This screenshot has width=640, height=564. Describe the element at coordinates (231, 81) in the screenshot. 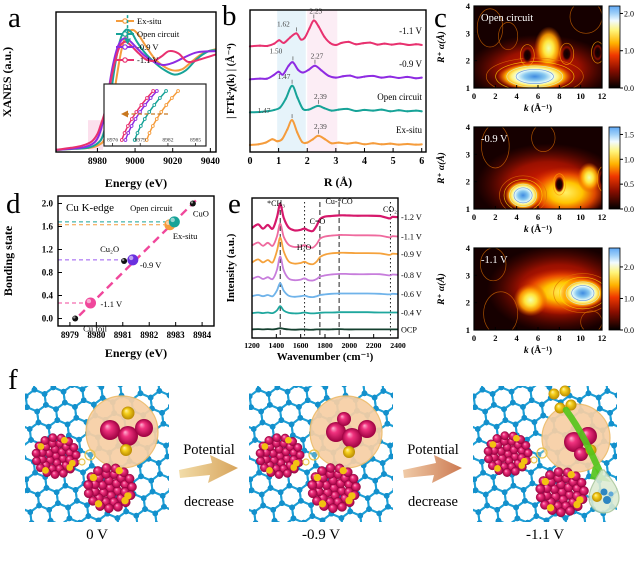

I see `svg-text: | FTk³χ(k) | (Å⁻⁴)` at that location.